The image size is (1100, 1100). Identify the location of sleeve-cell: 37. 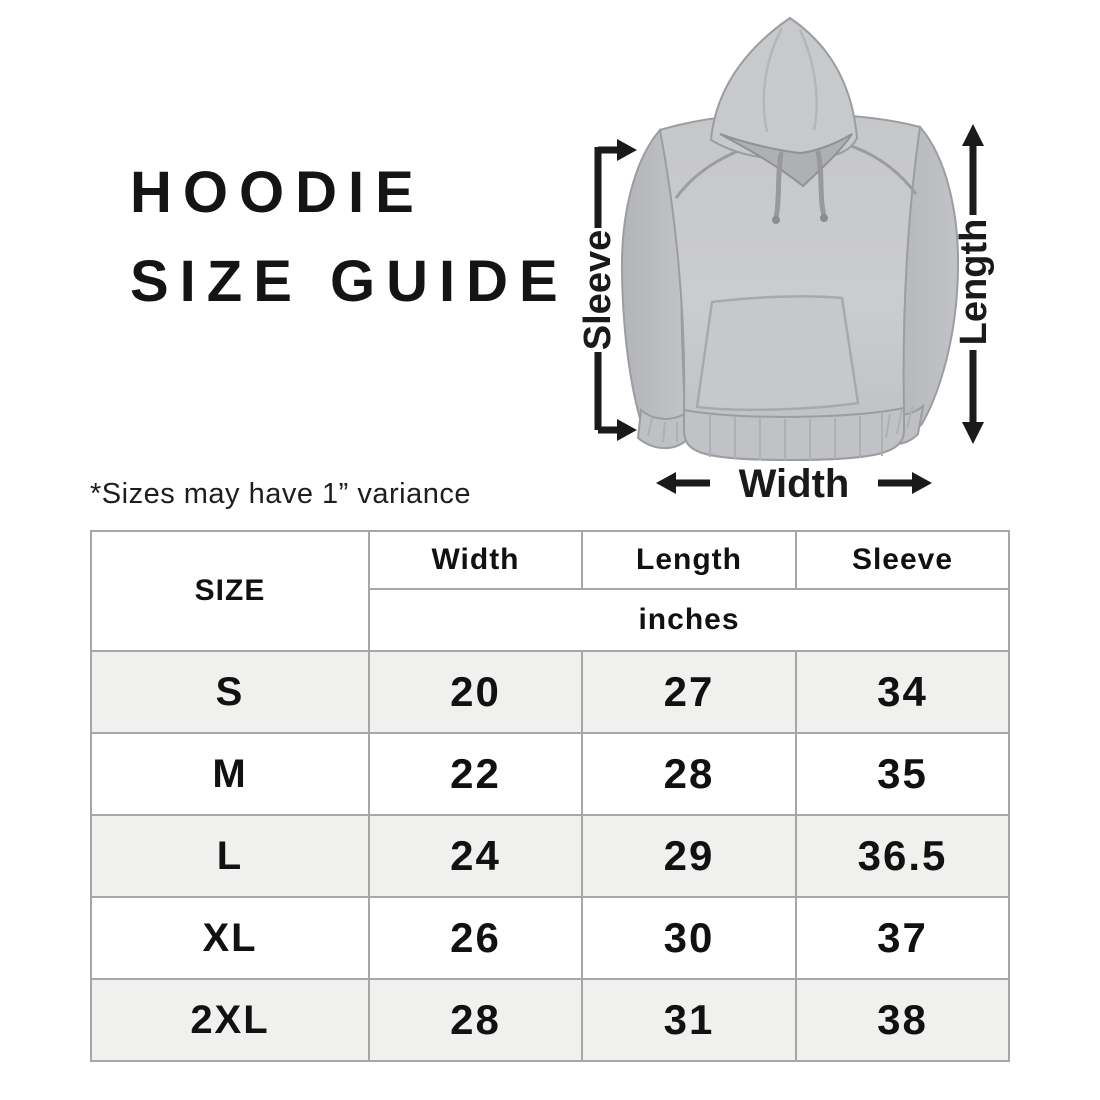
(902, 938).